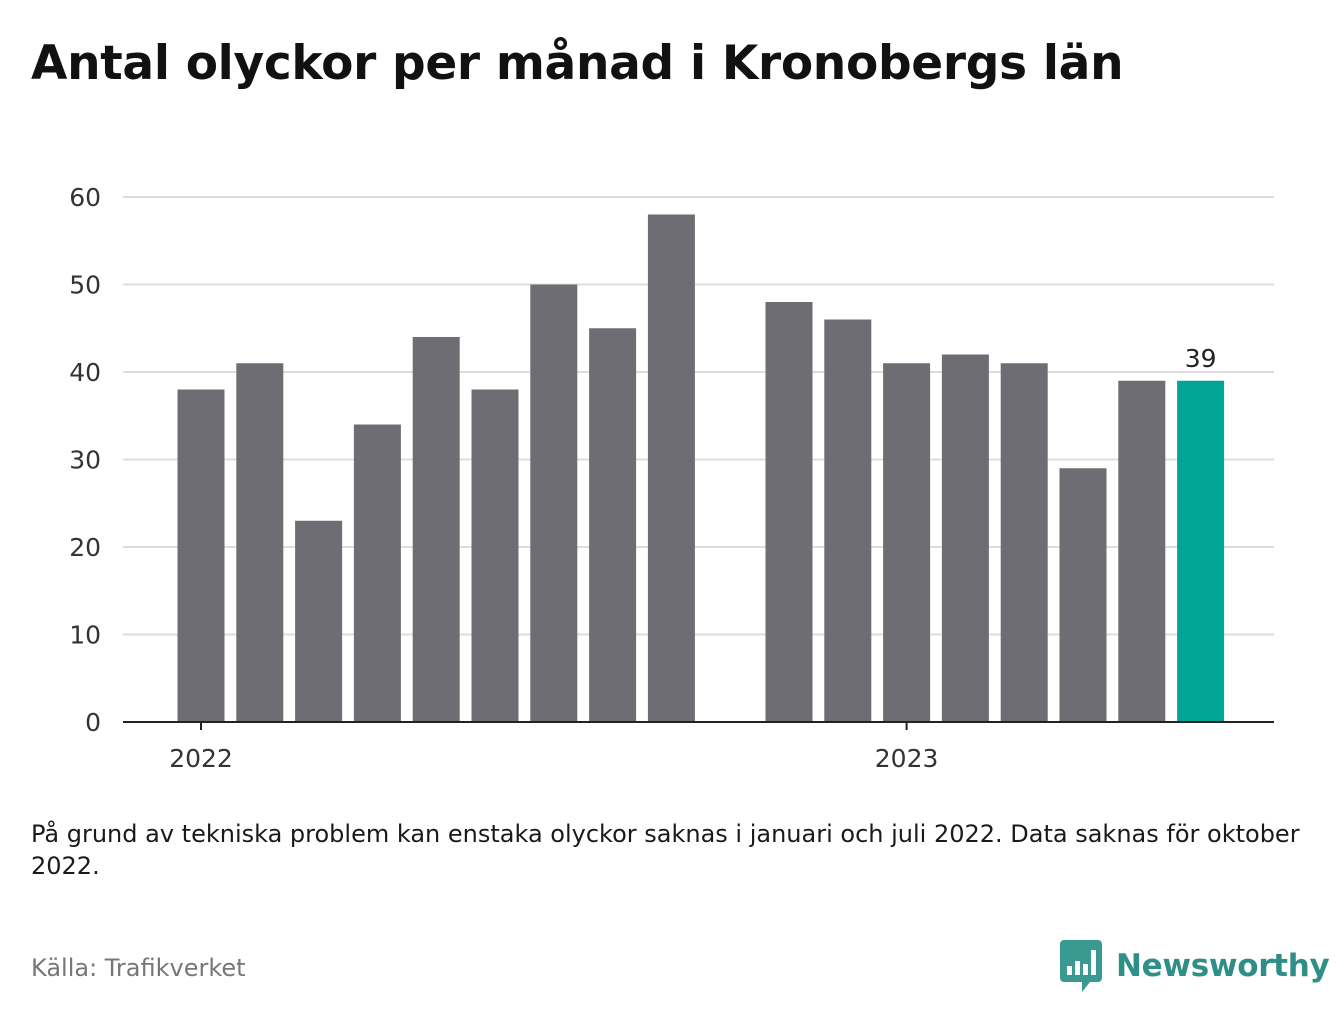 The image size is (1340, 1020). What do you see at coordinates (1201, 551) in the screenshot?
I see `bar-highlight` at bounding box center [1201, 551].